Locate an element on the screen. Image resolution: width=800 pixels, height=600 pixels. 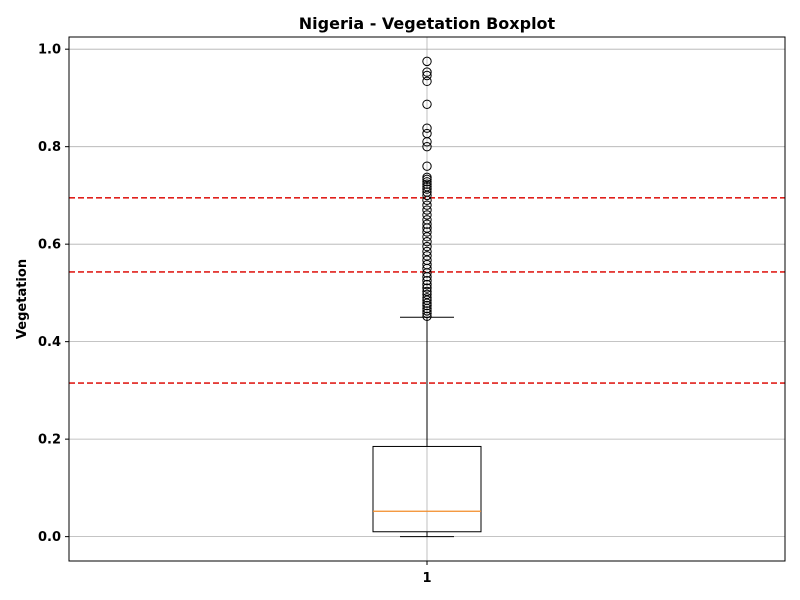
y-axis-ticks: 0.0 0.2 0.4 0.6 0.8 1.0 is located at coordinates (53, 294).